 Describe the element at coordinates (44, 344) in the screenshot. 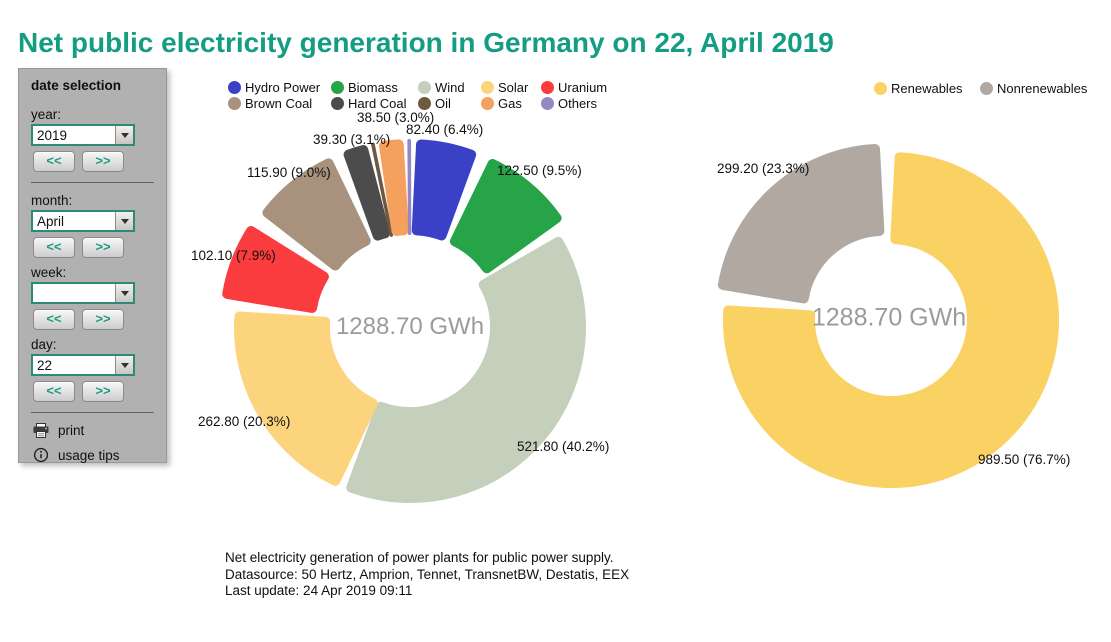

I see `day-label: day:` at that location.